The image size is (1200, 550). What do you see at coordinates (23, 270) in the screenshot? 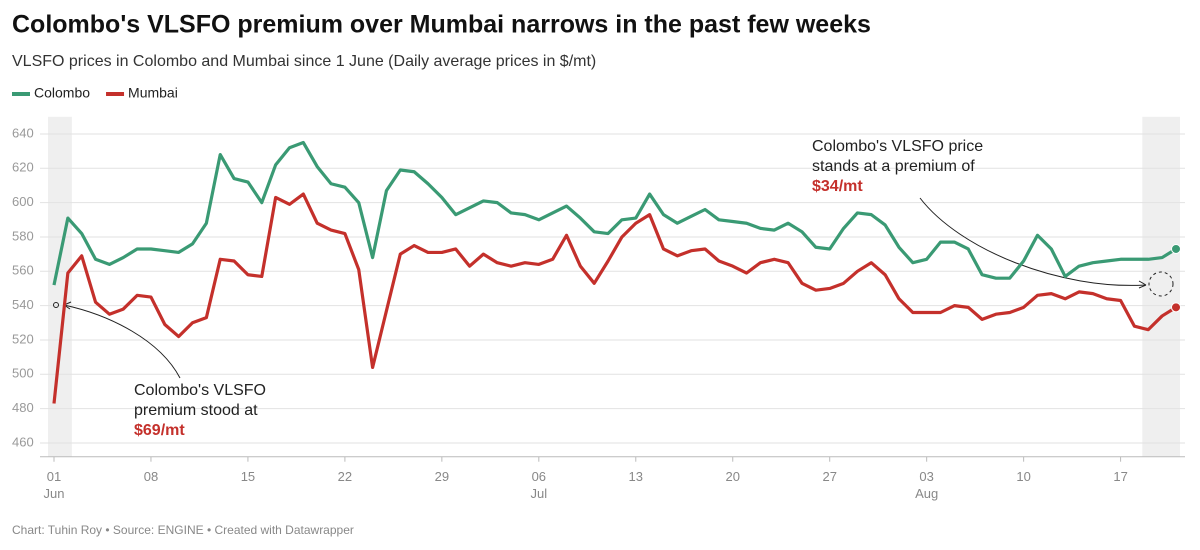
I see `y-tick-label: 560` at bounding box center [23, 270].